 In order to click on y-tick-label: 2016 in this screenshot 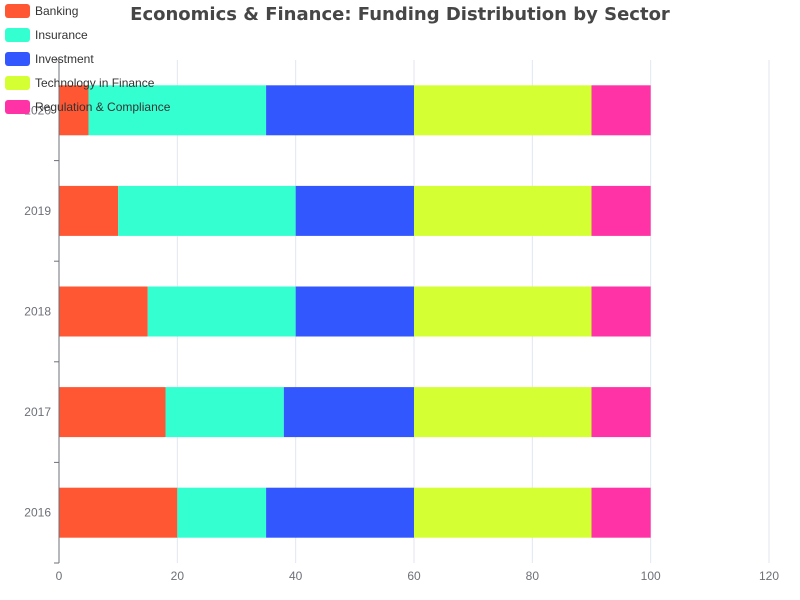, I will do `click(37, 513)`.